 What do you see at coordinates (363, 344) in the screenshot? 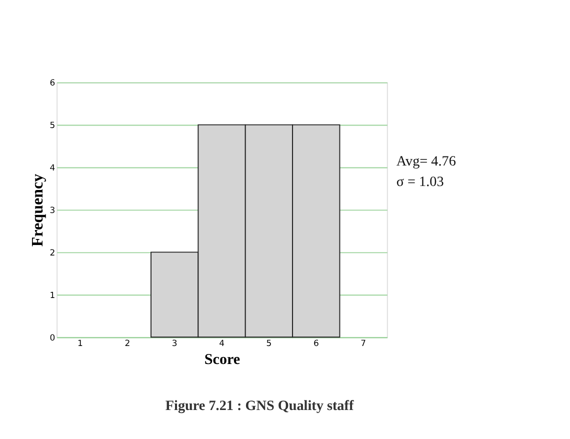
I see `x-tick-label: 7` at bounding box center [363, 344].